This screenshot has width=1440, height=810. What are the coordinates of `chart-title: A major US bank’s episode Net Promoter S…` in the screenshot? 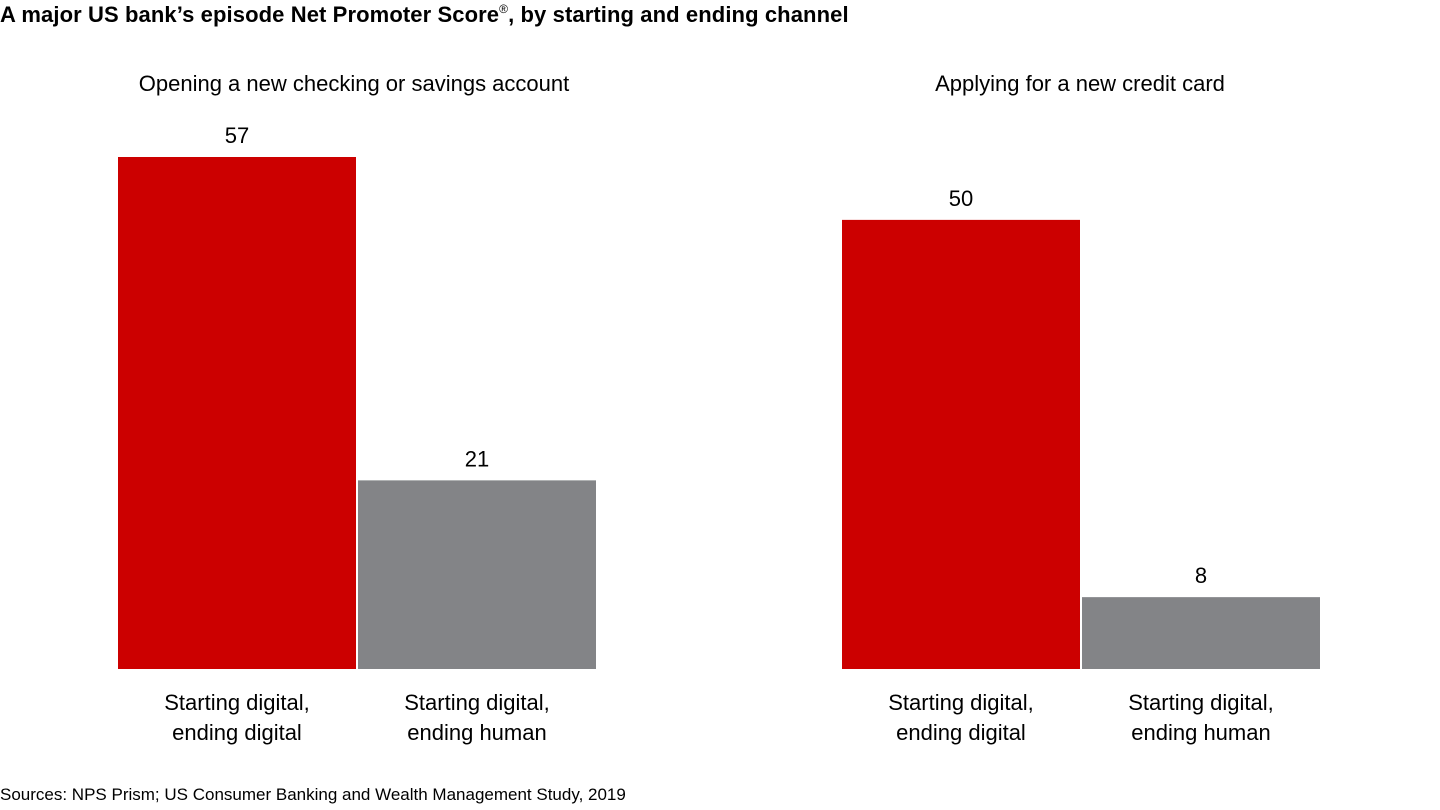 It's located at (424, 15).